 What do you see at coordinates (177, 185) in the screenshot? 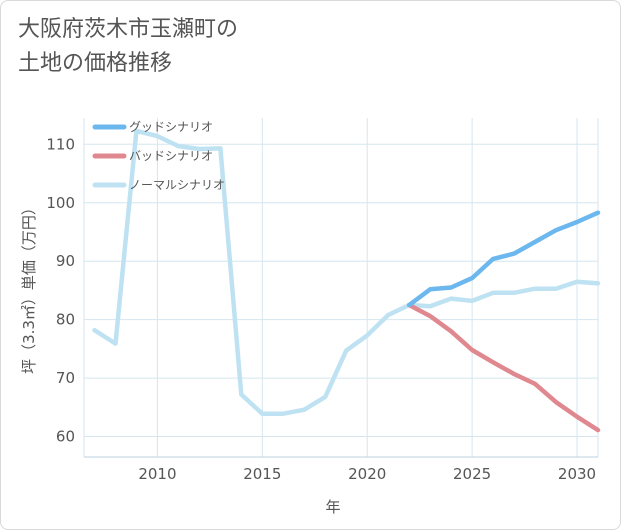
I see `legend-label-2: ノーマルシナリオ` at bounding box center [177, 185].